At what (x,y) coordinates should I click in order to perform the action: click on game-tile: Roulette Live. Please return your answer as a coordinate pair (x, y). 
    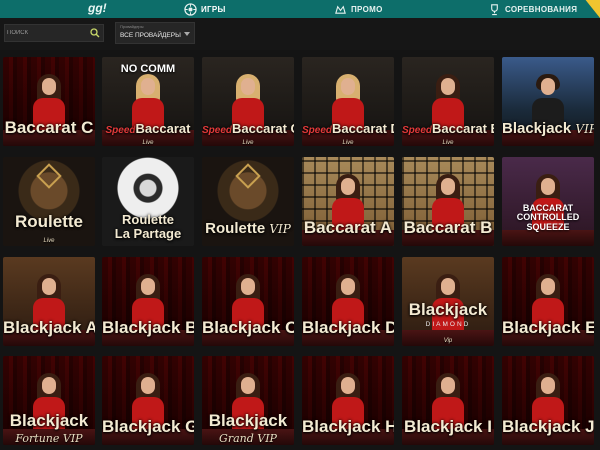
    Looking at the image, I should click on (49, 201).